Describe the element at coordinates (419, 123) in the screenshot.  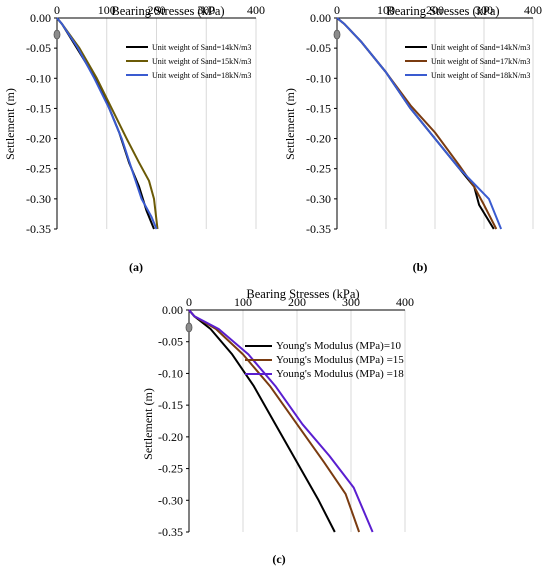
I see `chart-b-series-3-line` at that location.